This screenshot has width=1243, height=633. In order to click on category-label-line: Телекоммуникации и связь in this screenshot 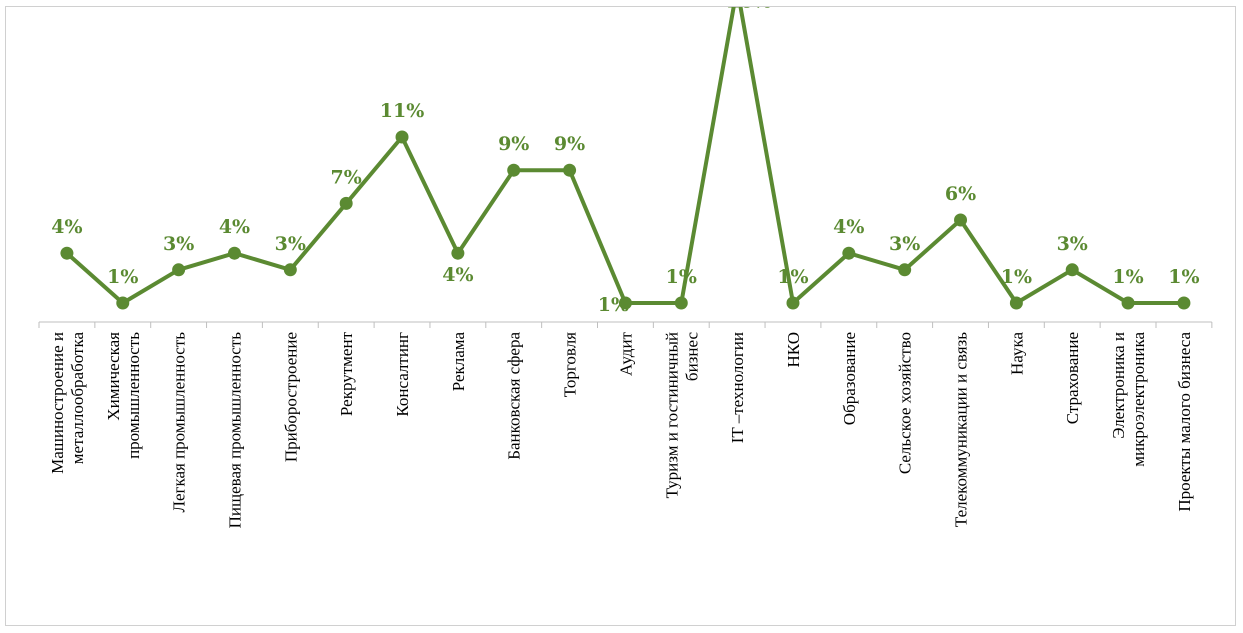, I will do `click(961, 429)`.